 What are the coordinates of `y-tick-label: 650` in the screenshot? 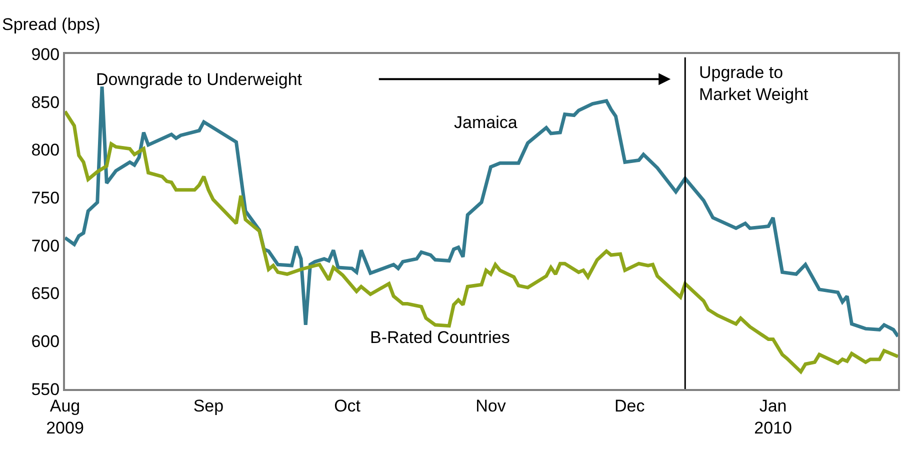 It's located at (45, 294).